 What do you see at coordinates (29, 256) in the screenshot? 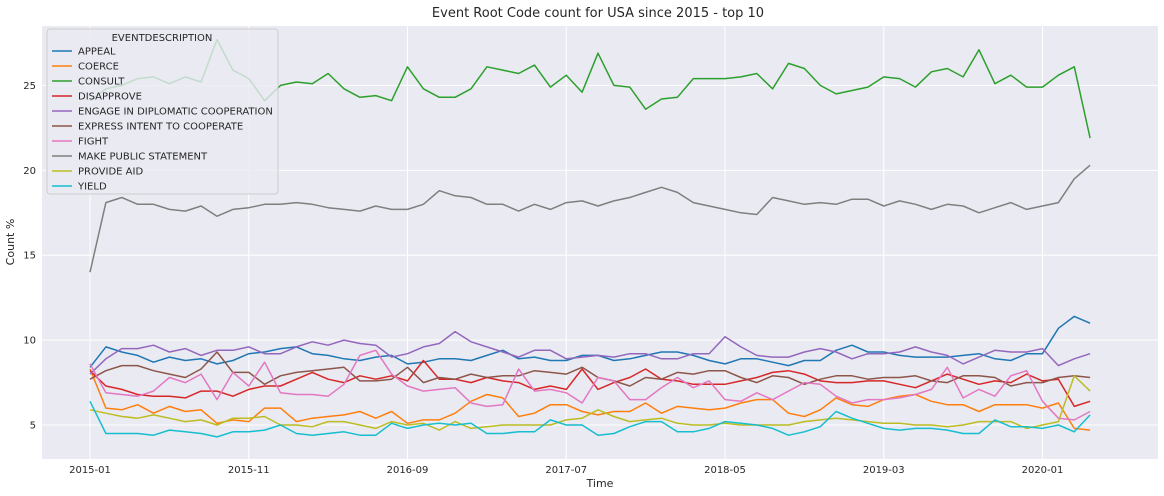
I see `y-tick-label: 15` at bounding box center [29, 256].